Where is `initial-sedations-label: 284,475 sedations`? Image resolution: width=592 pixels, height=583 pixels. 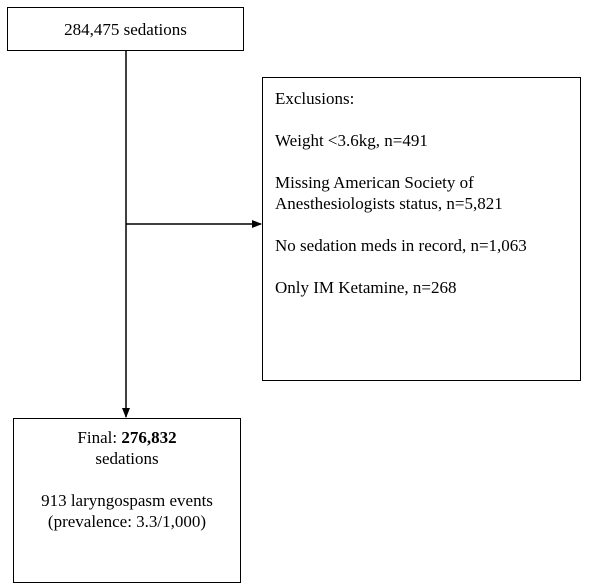 initial-sedations-label: 284,475 sedations is located at coordinates (125, 29).